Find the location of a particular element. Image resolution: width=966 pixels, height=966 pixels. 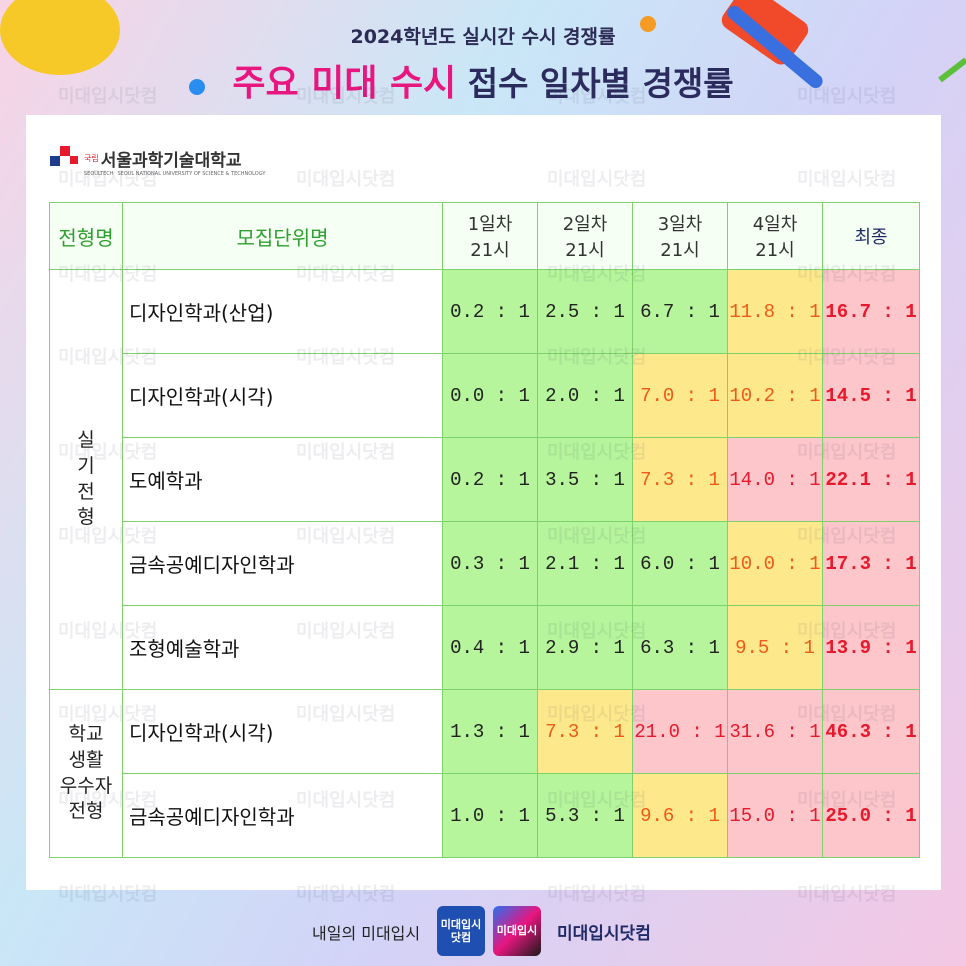

rate-cell: 2.9 : 1 is located at coordinates (585, 647).